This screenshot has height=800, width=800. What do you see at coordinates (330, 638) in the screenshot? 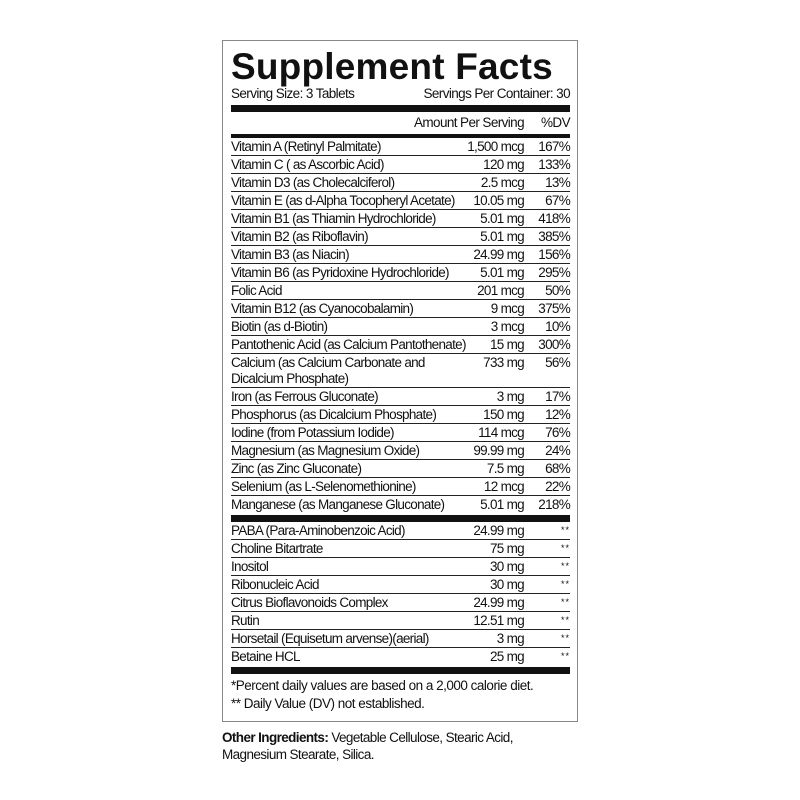
I see `nutrient-name: Horsetail (Equisetum arvense)(aerial)` at bounding box center [330, 638].